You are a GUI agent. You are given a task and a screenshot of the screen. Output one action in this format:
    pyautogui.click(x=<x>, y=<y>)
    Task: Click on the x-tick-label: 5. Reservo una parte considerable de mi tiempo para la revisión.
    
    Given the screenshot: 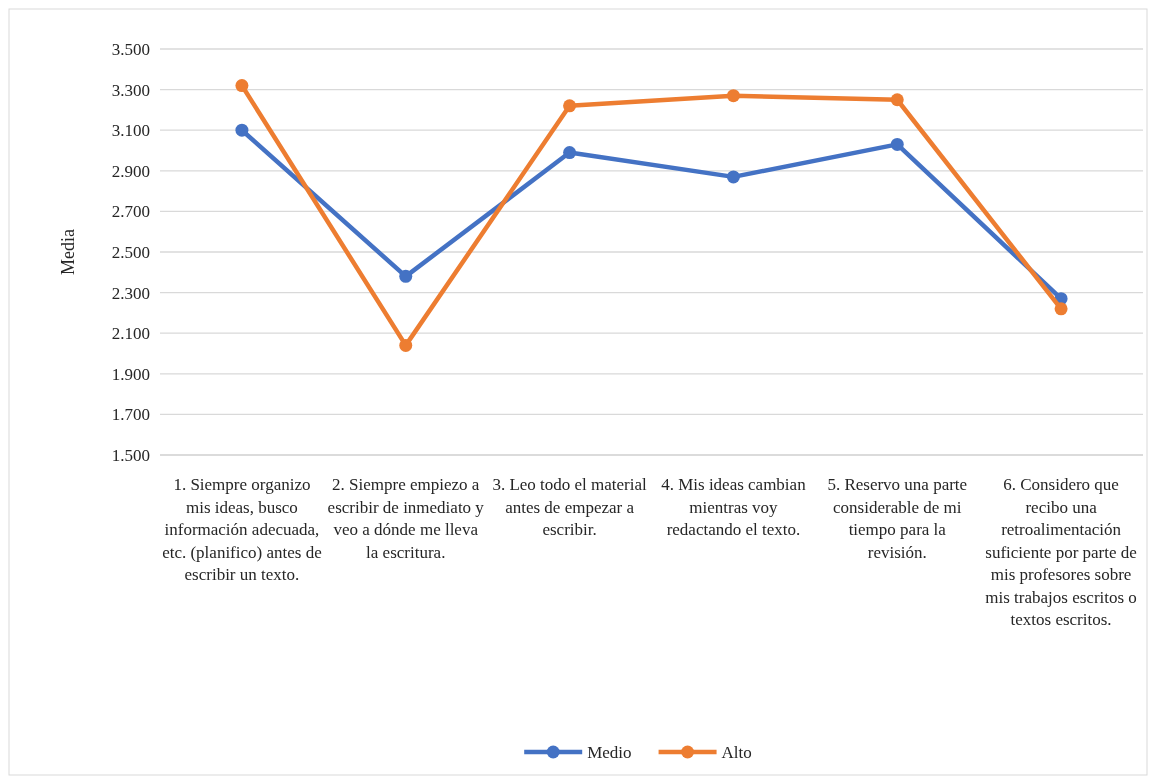 What is the action you would take?
    pyautogui.click(x=897, y=518)
    